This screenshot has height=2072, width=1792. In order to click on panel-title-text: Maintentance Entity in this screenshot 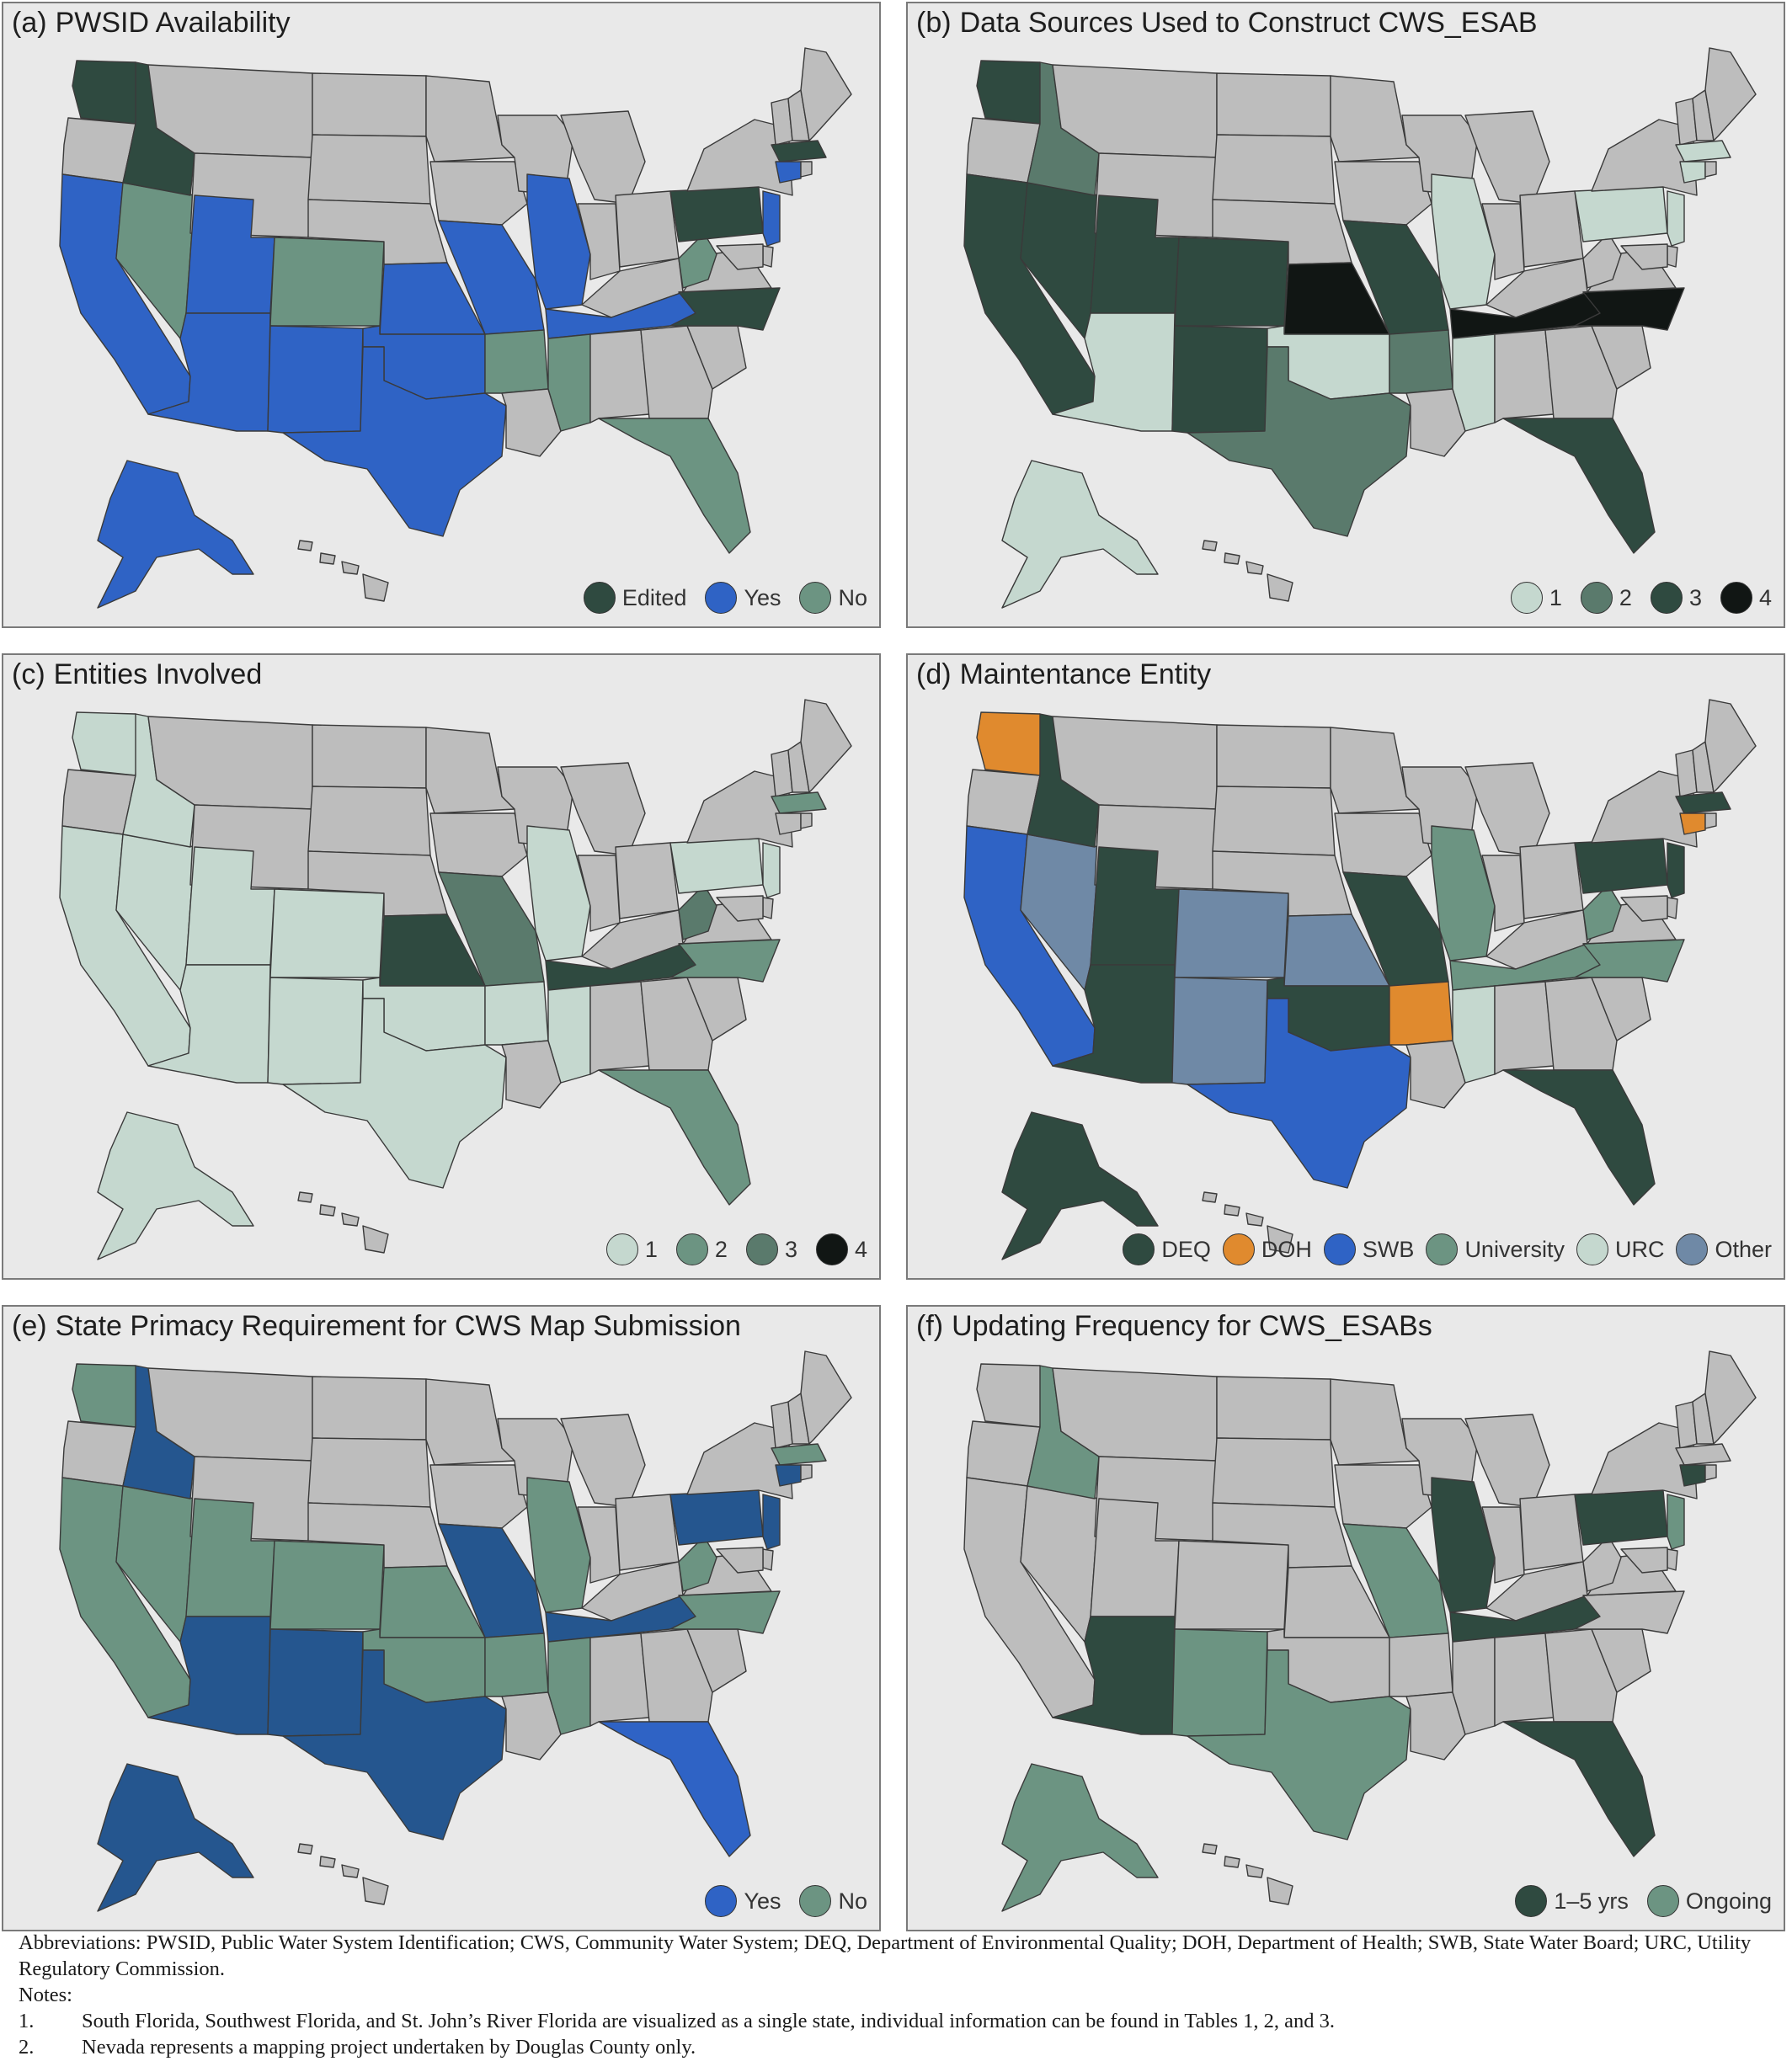, I will do `click(1085, 674)`.